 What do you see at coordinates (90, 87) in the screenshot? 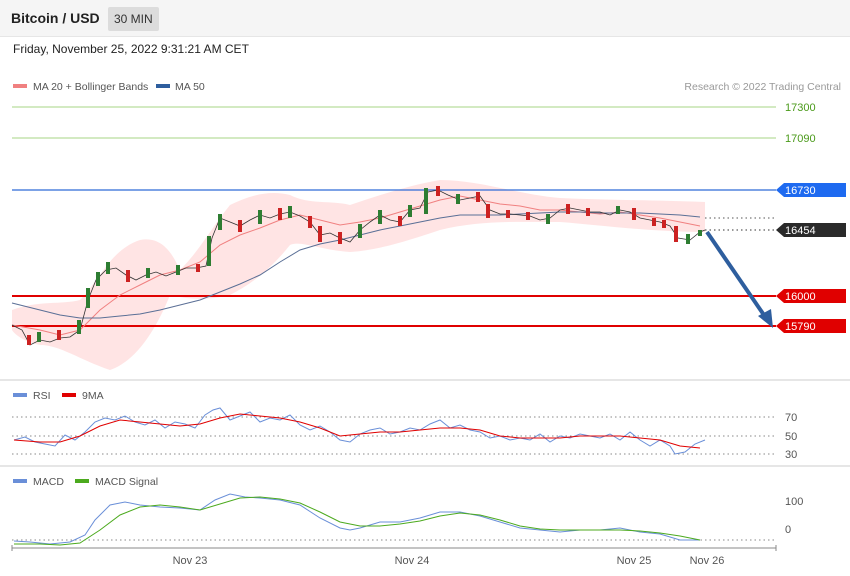
I see `legend-label-ma20: MA 20 + Bollinger Bands` at bounding box center [90, 87].